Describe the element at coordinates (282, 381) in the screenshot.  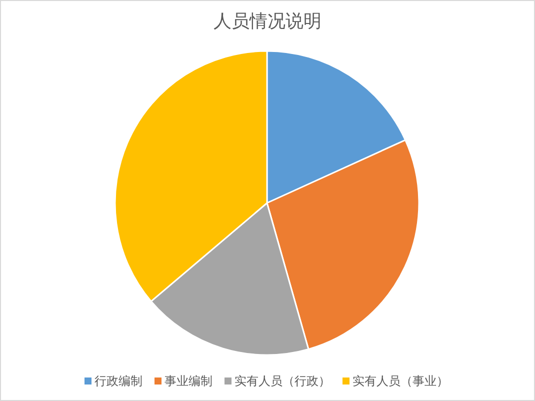
I see `legend-label: 实有人员（行政）` at that location.